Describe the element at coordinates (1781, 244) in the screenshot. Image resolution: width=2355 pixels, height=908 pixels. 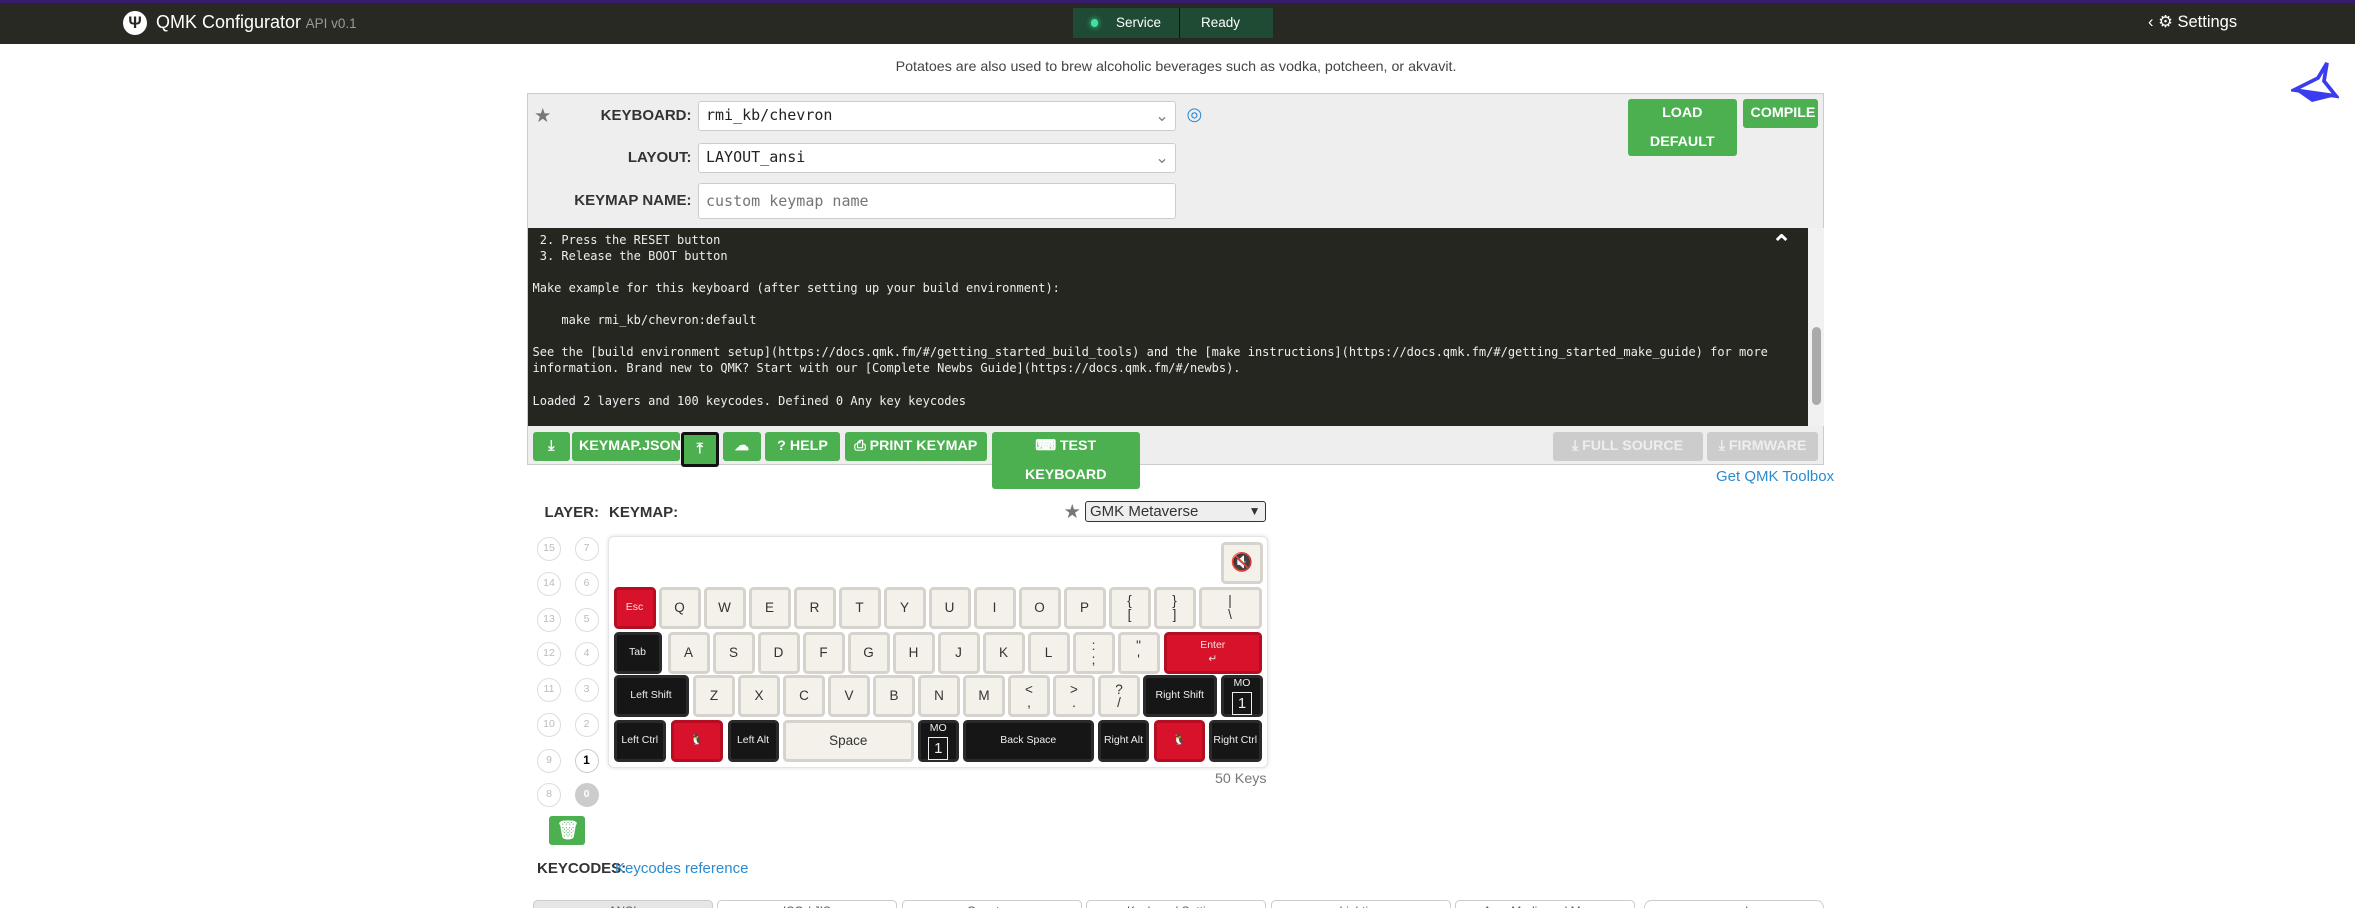
I see `collapse-chevron-up-icon: ⌃` at that location.